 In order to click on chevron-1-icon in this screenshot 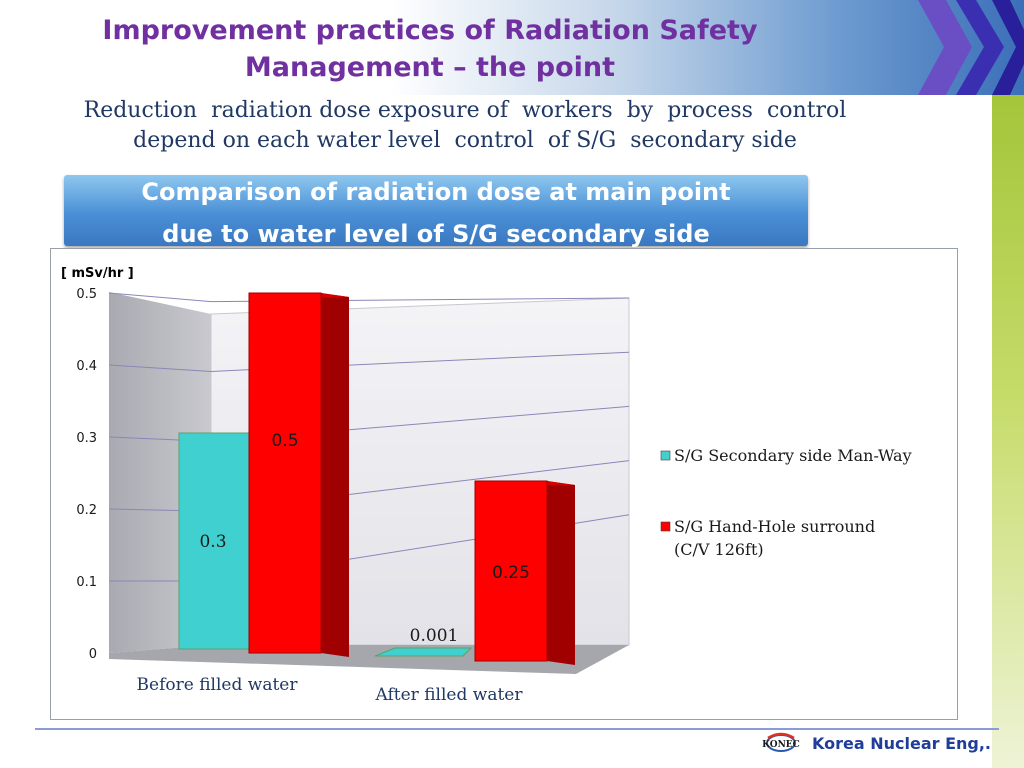, I will do `click(945, 47)`.